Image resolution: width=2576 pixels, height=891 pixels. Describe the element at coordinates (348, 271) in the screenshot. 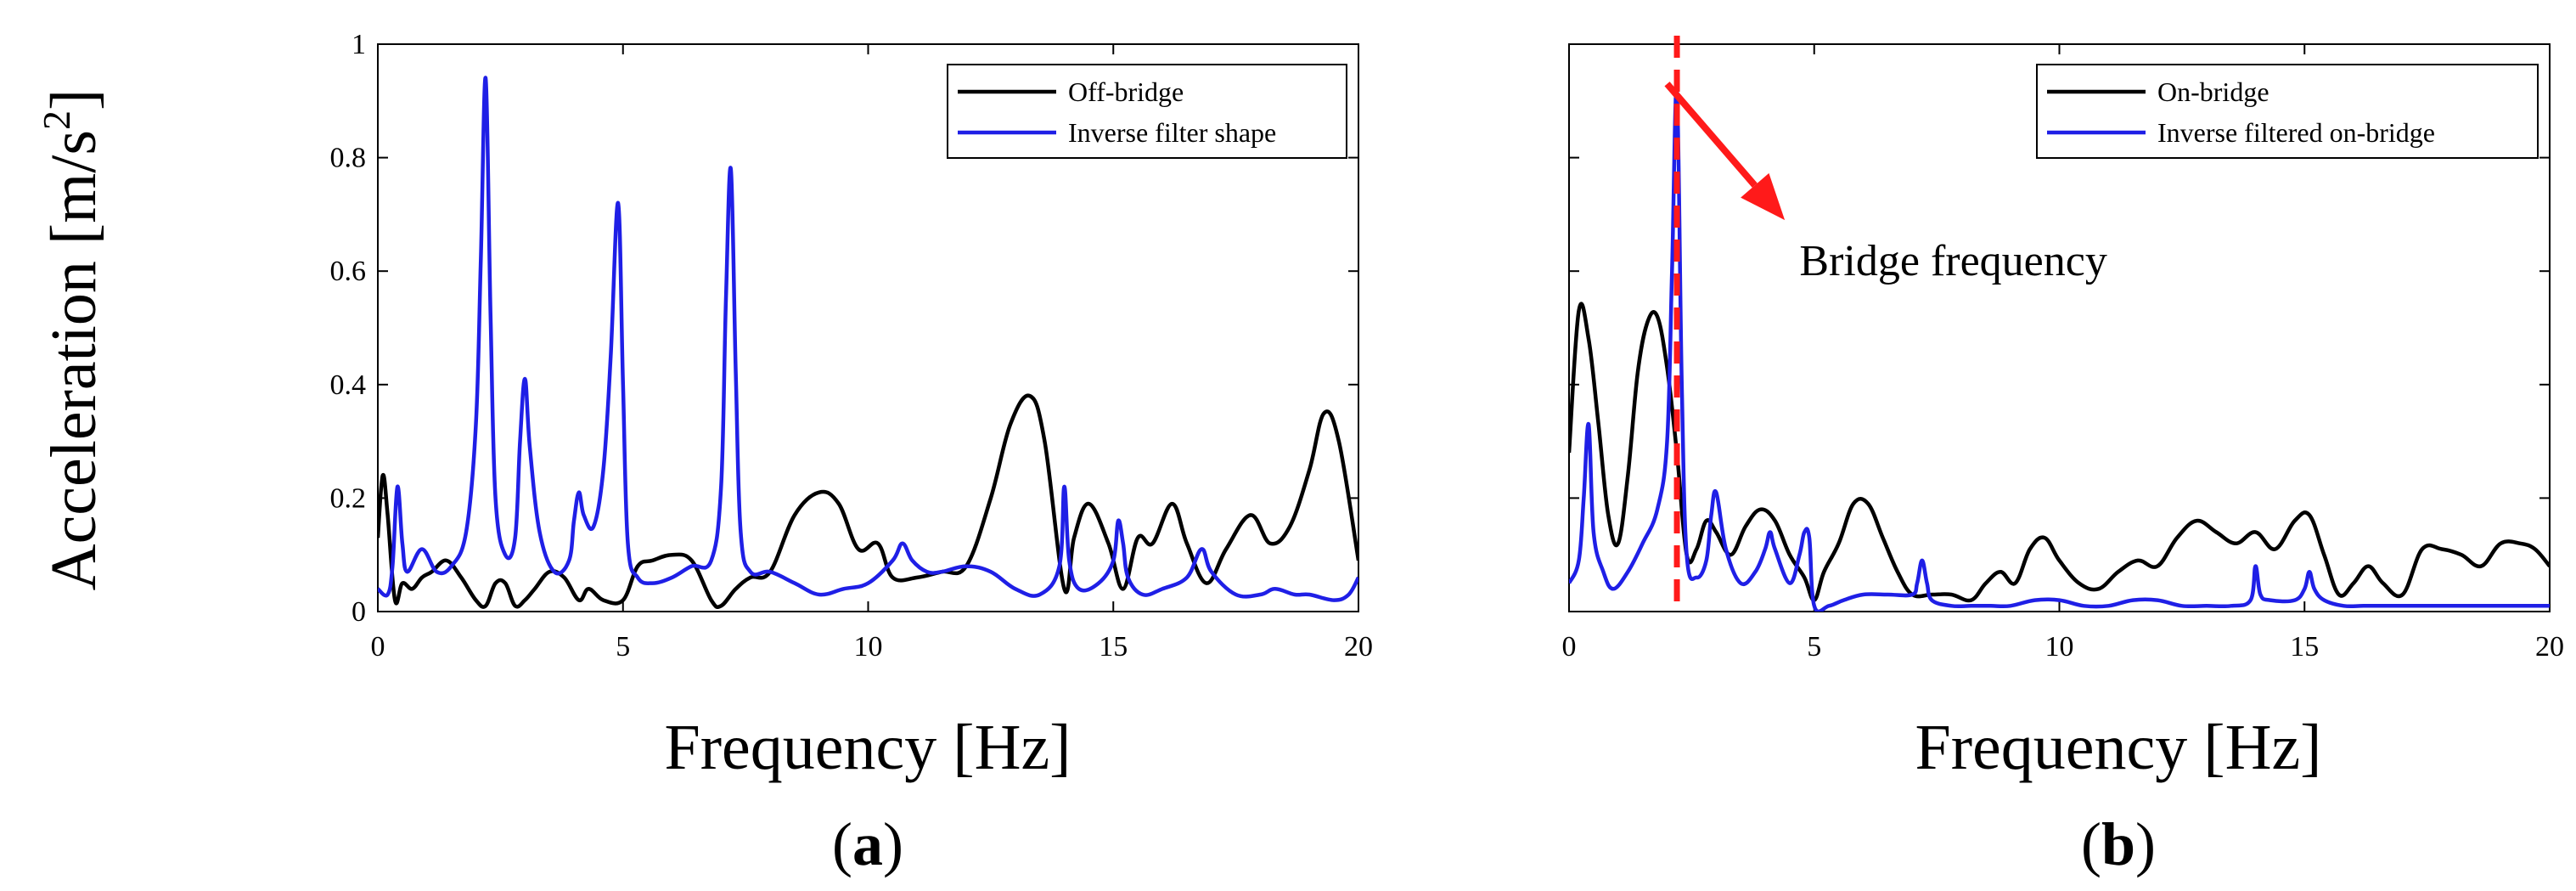

I see `y-tick-label: 0.6` at that location.